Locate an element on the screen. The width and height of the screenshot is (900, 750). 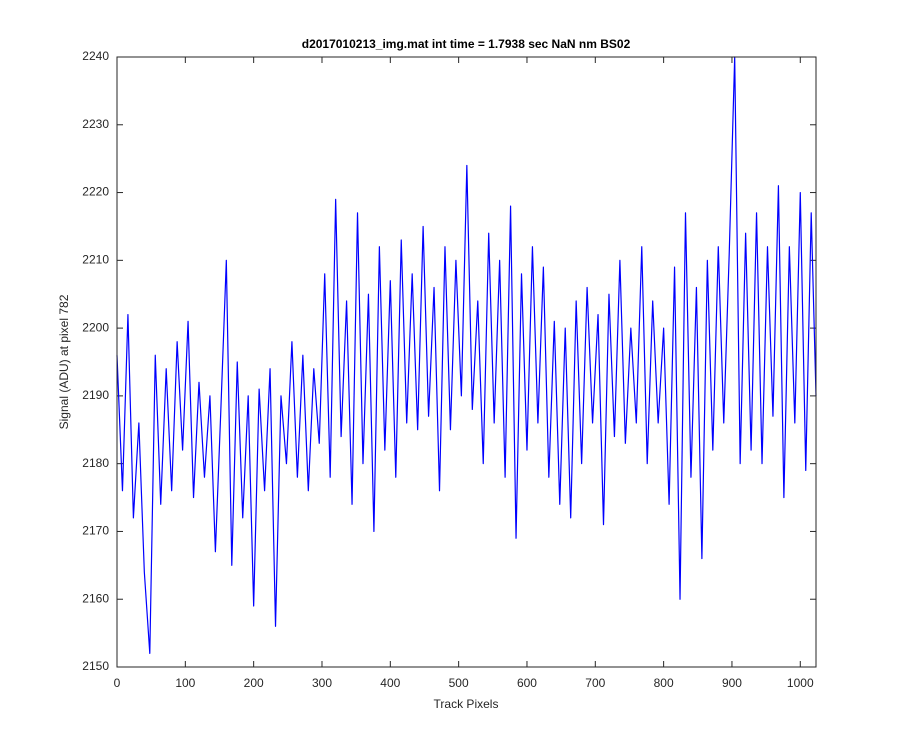
y-tick-label: 2150 is located at coordinates (95, 666).